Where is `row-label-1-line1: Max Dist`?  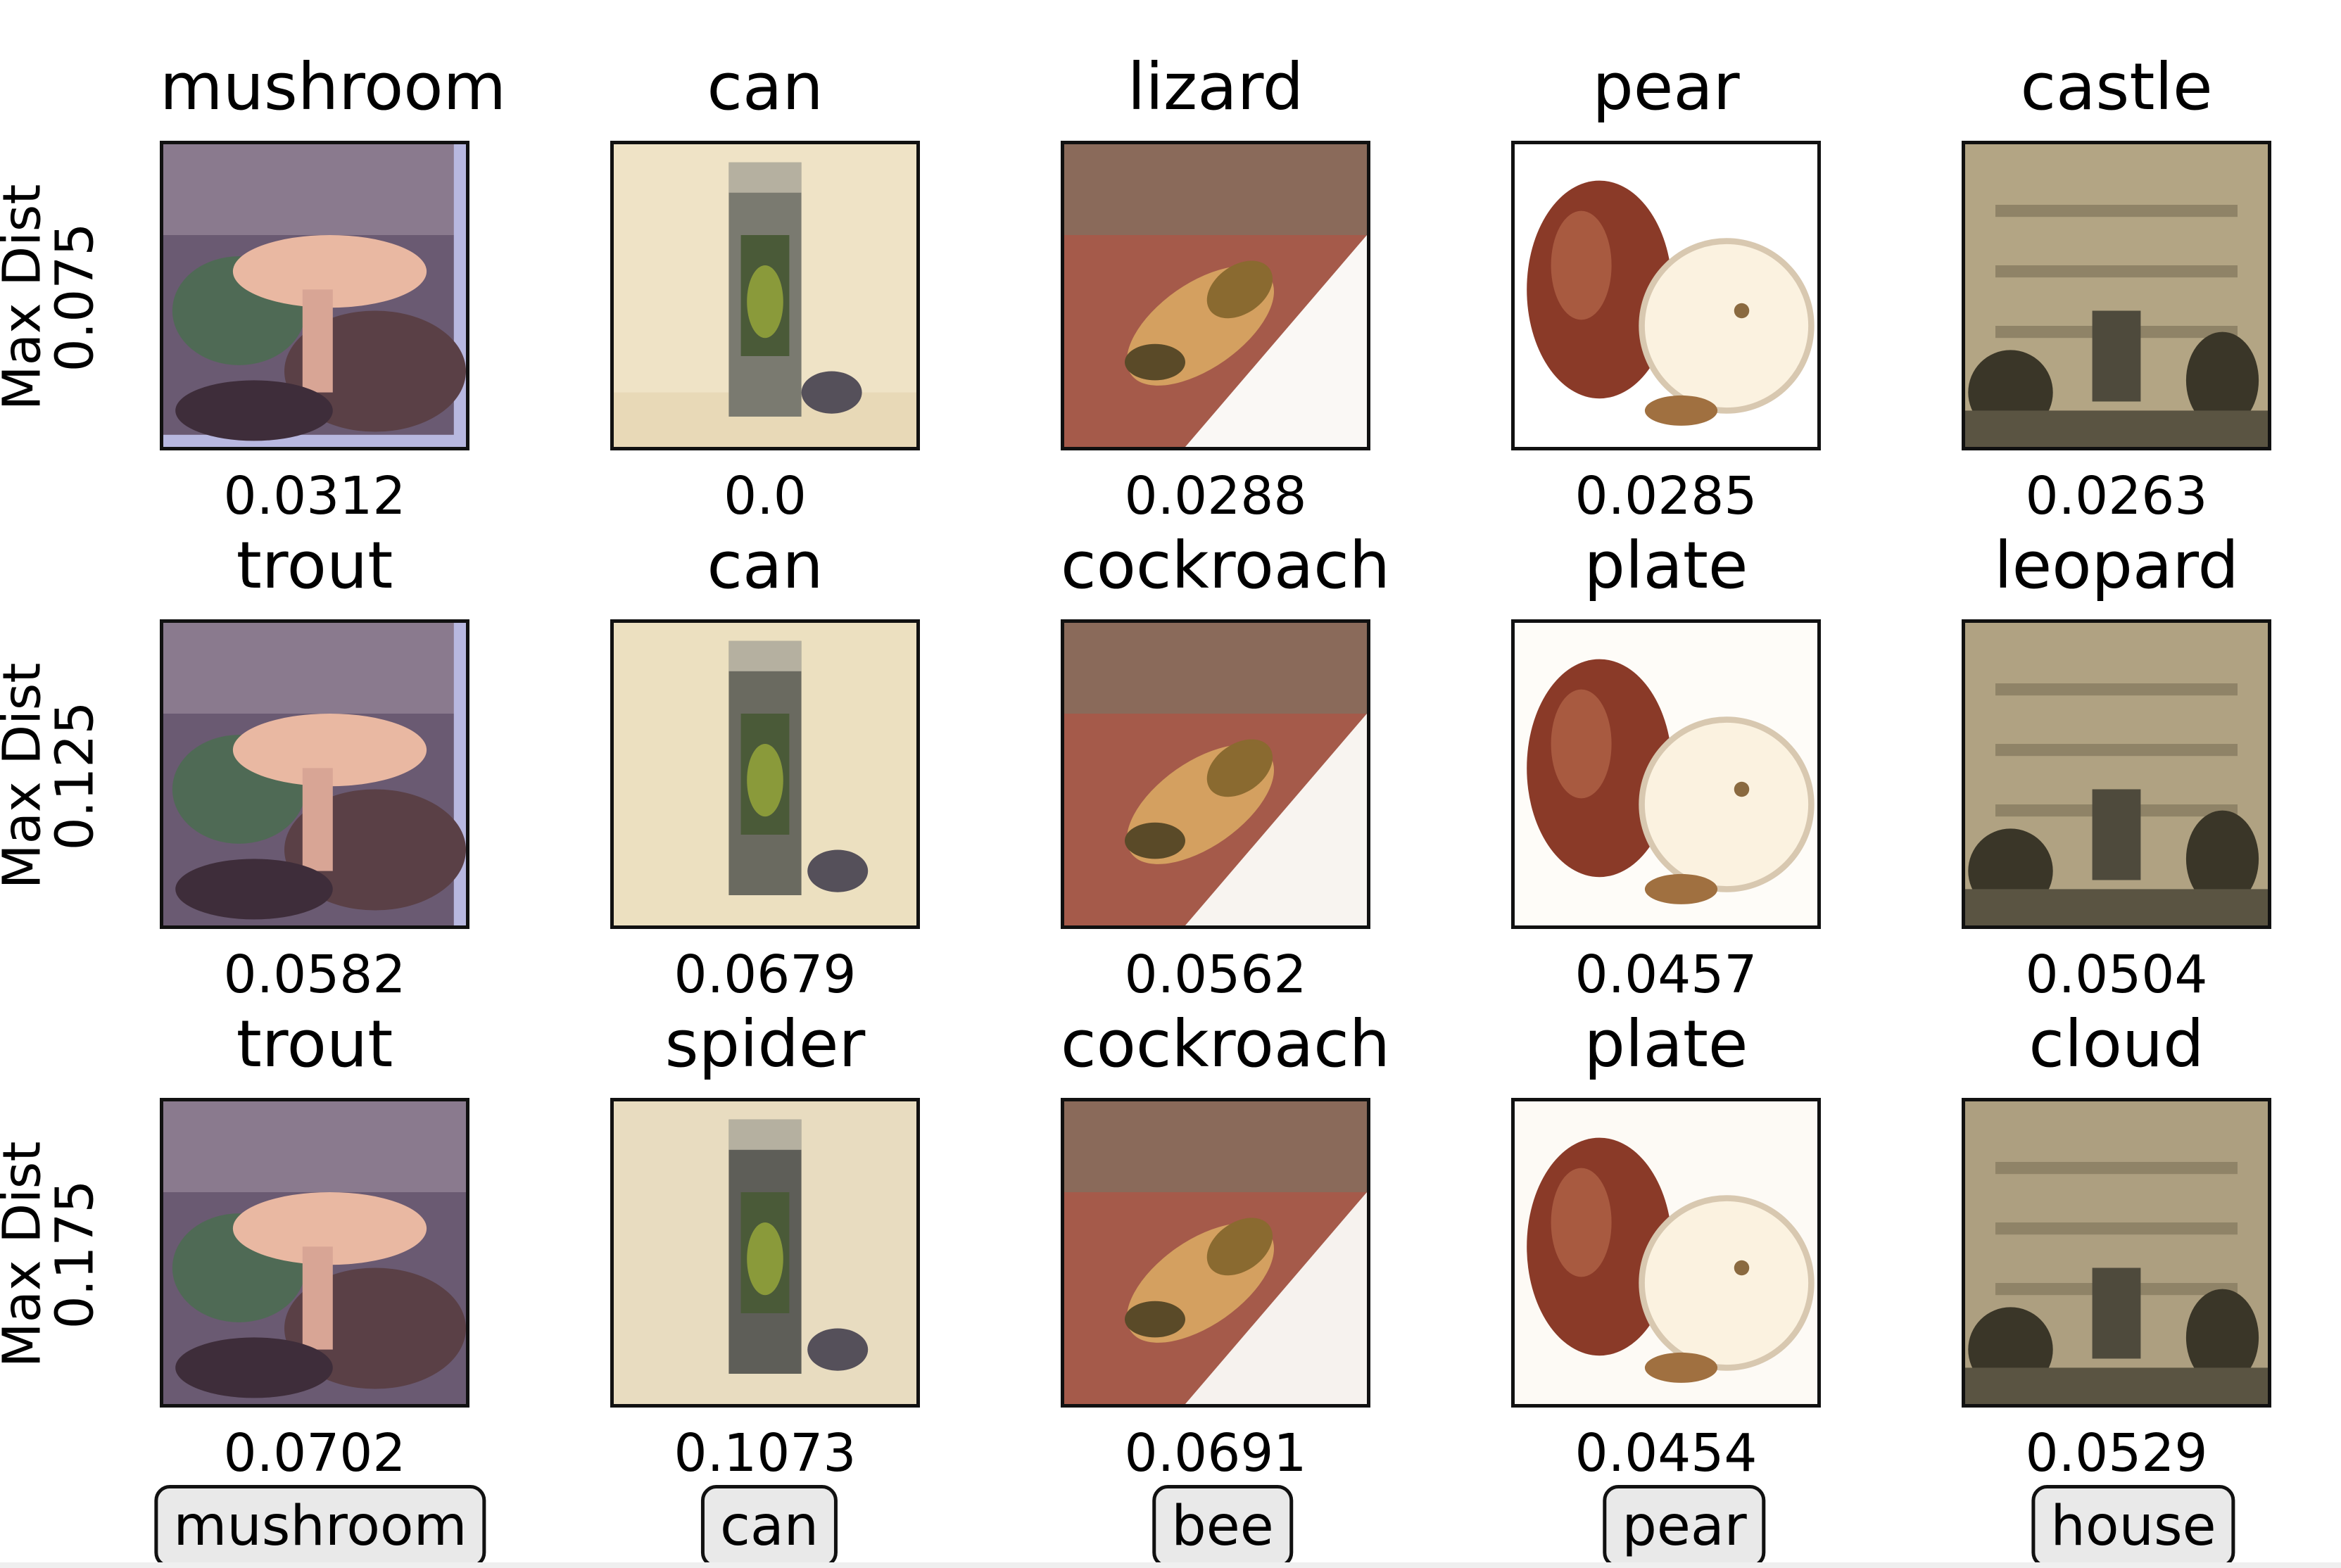 row-label-1-line1: Max Dist is located at coordinates (26, 776).